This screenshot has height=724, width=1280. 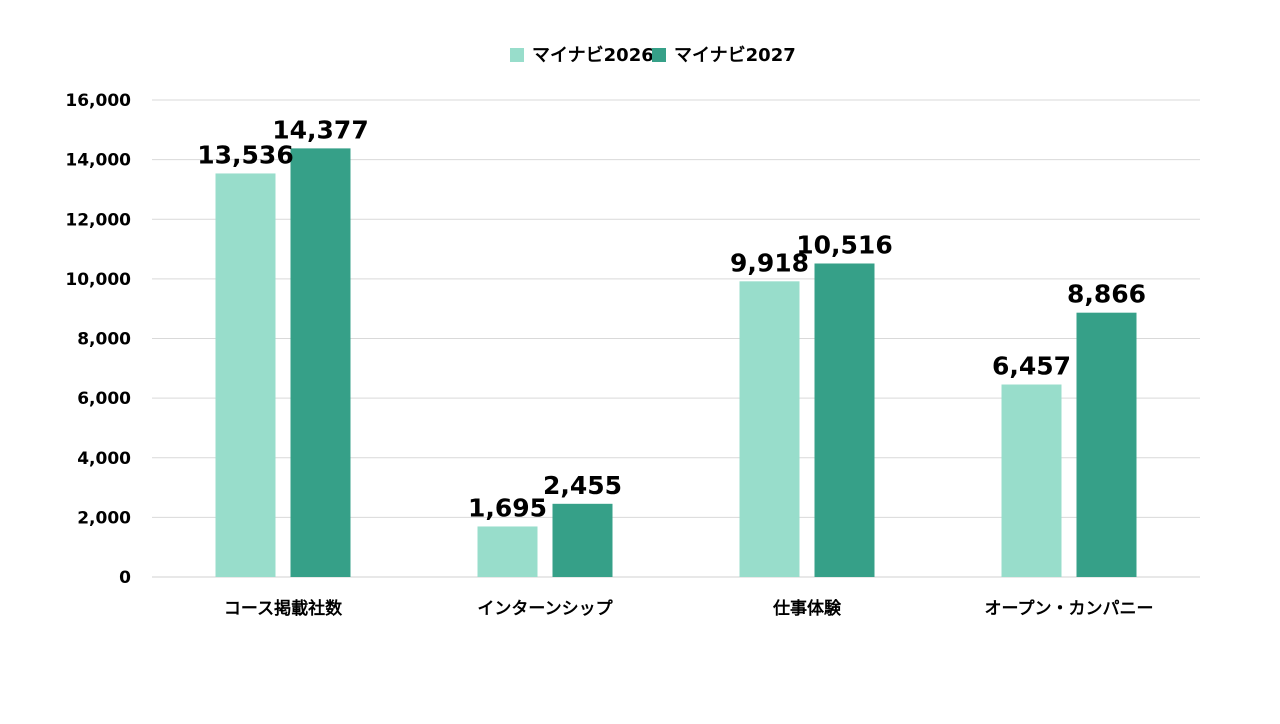 What do you see at coordinates (283, 608) in the screenshot?
I see `x-category-label: コース掲載社数` at bounding box center [283, 608].